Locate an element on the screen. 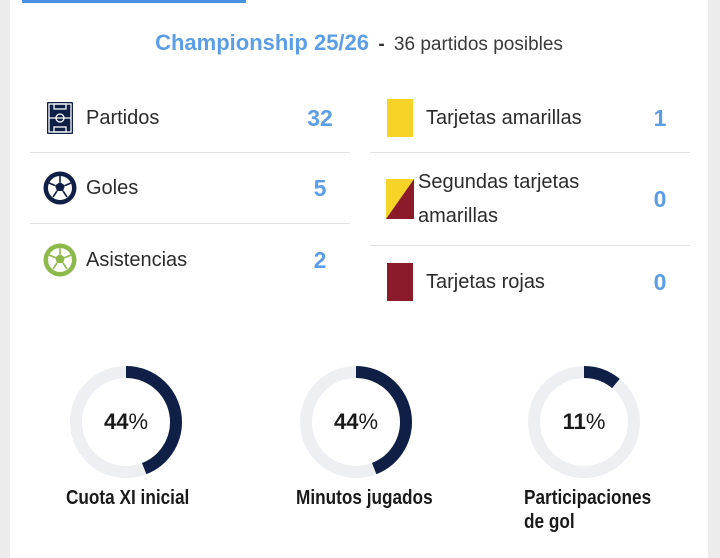  gauge-minutes-played: 44% Minutos jugados is located at coordinates (396, 437).